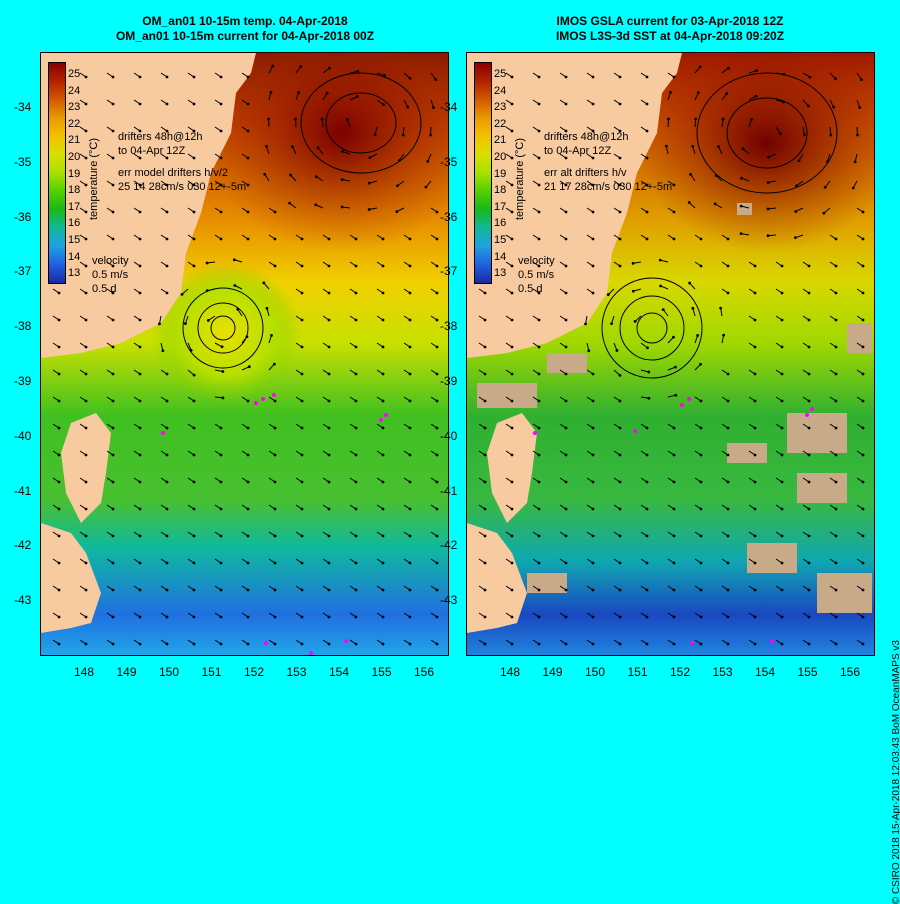 The width and height of the screenshot is (900, 904). What do you see at coordinates (536, 275) in the screenshot?
I see `right-velocity-legend: velocity 0.5 m/s 0.5 d` at bounding box center [536, 275].